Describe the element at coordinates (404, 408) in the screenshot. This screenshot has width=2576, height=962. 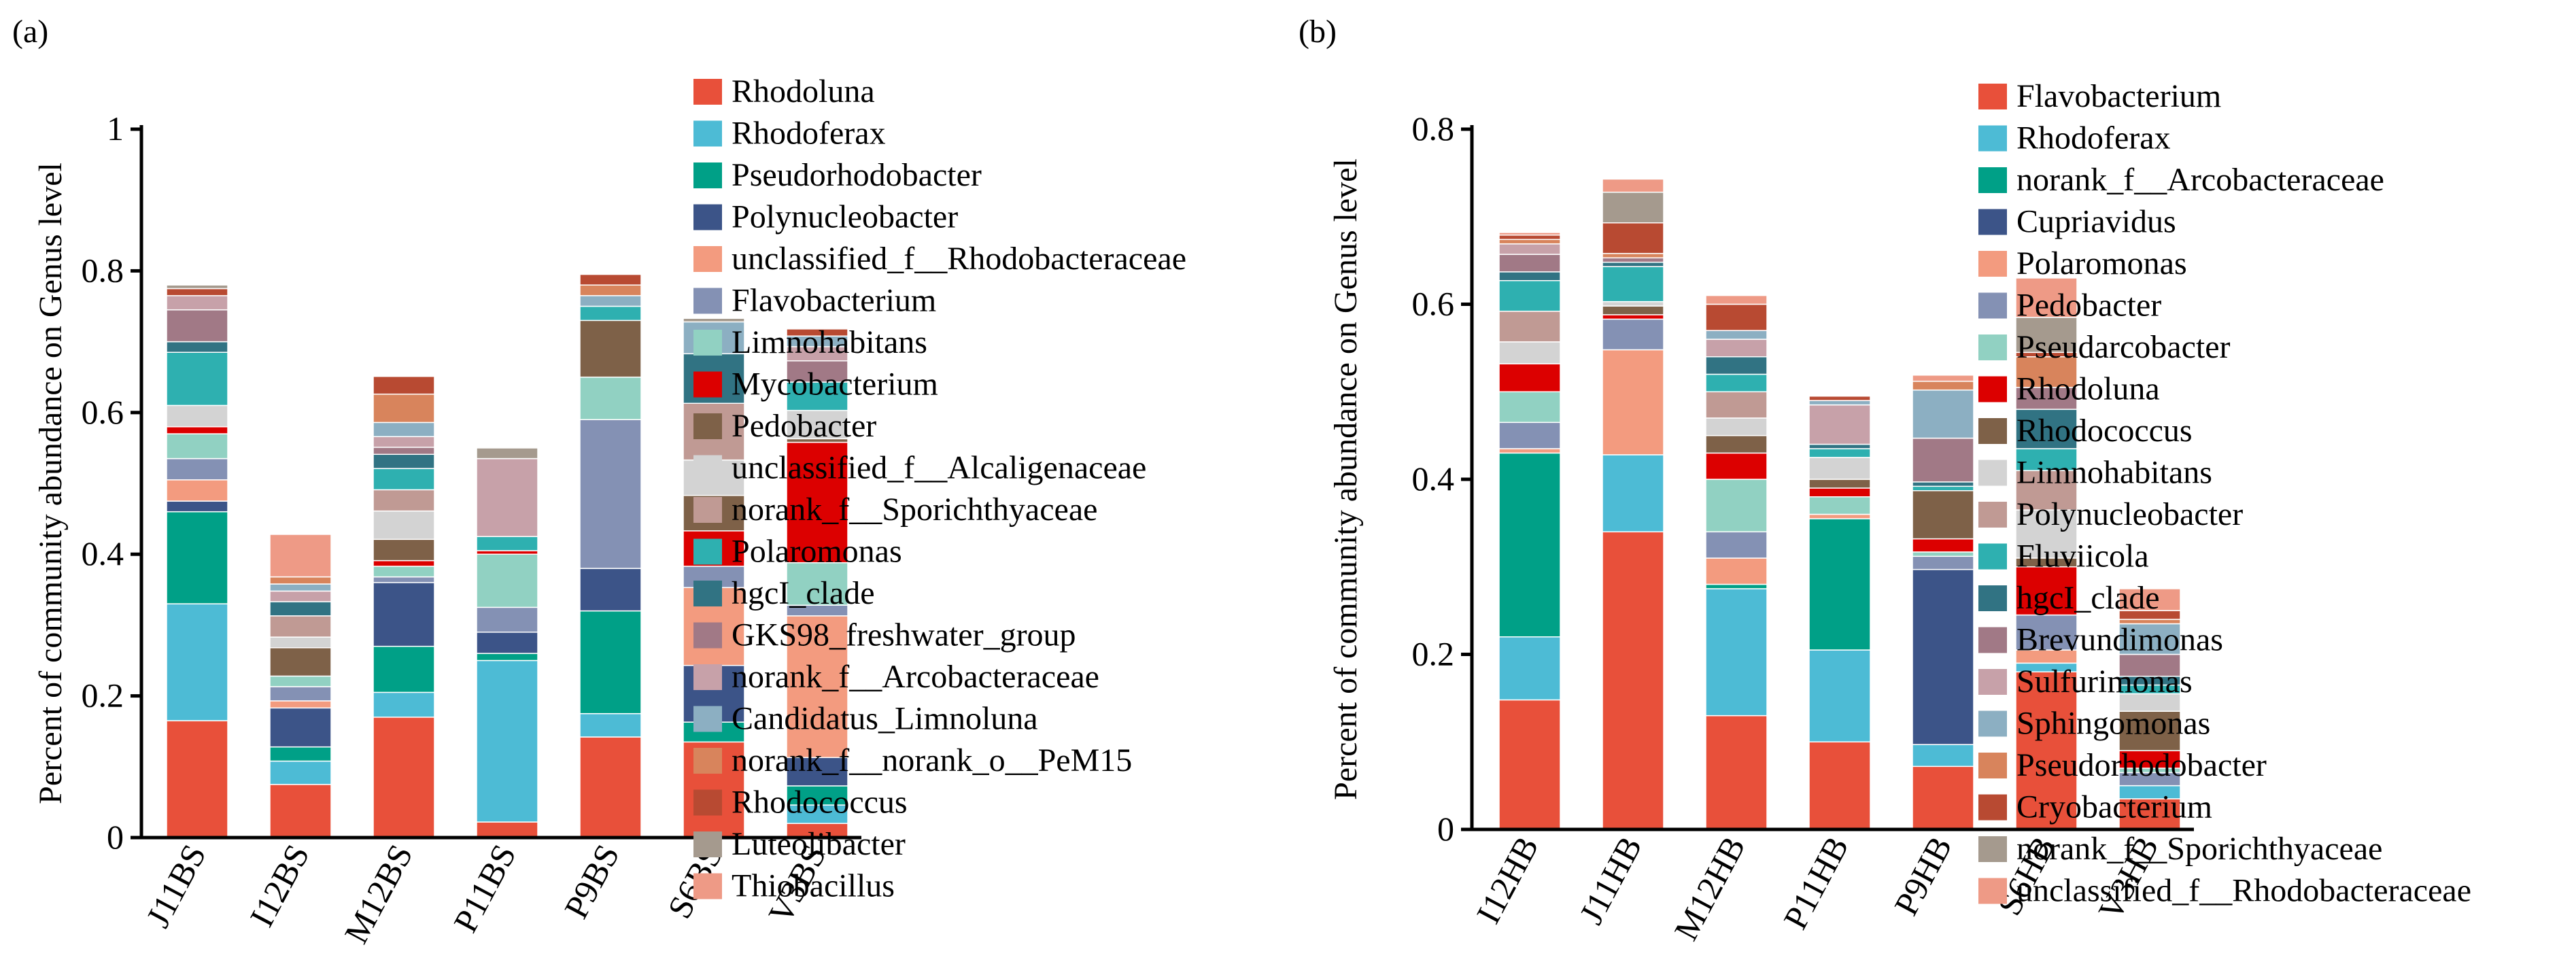
I see `bar-segment-M12BS-norank_f__norank_o__PeM15` at that location.